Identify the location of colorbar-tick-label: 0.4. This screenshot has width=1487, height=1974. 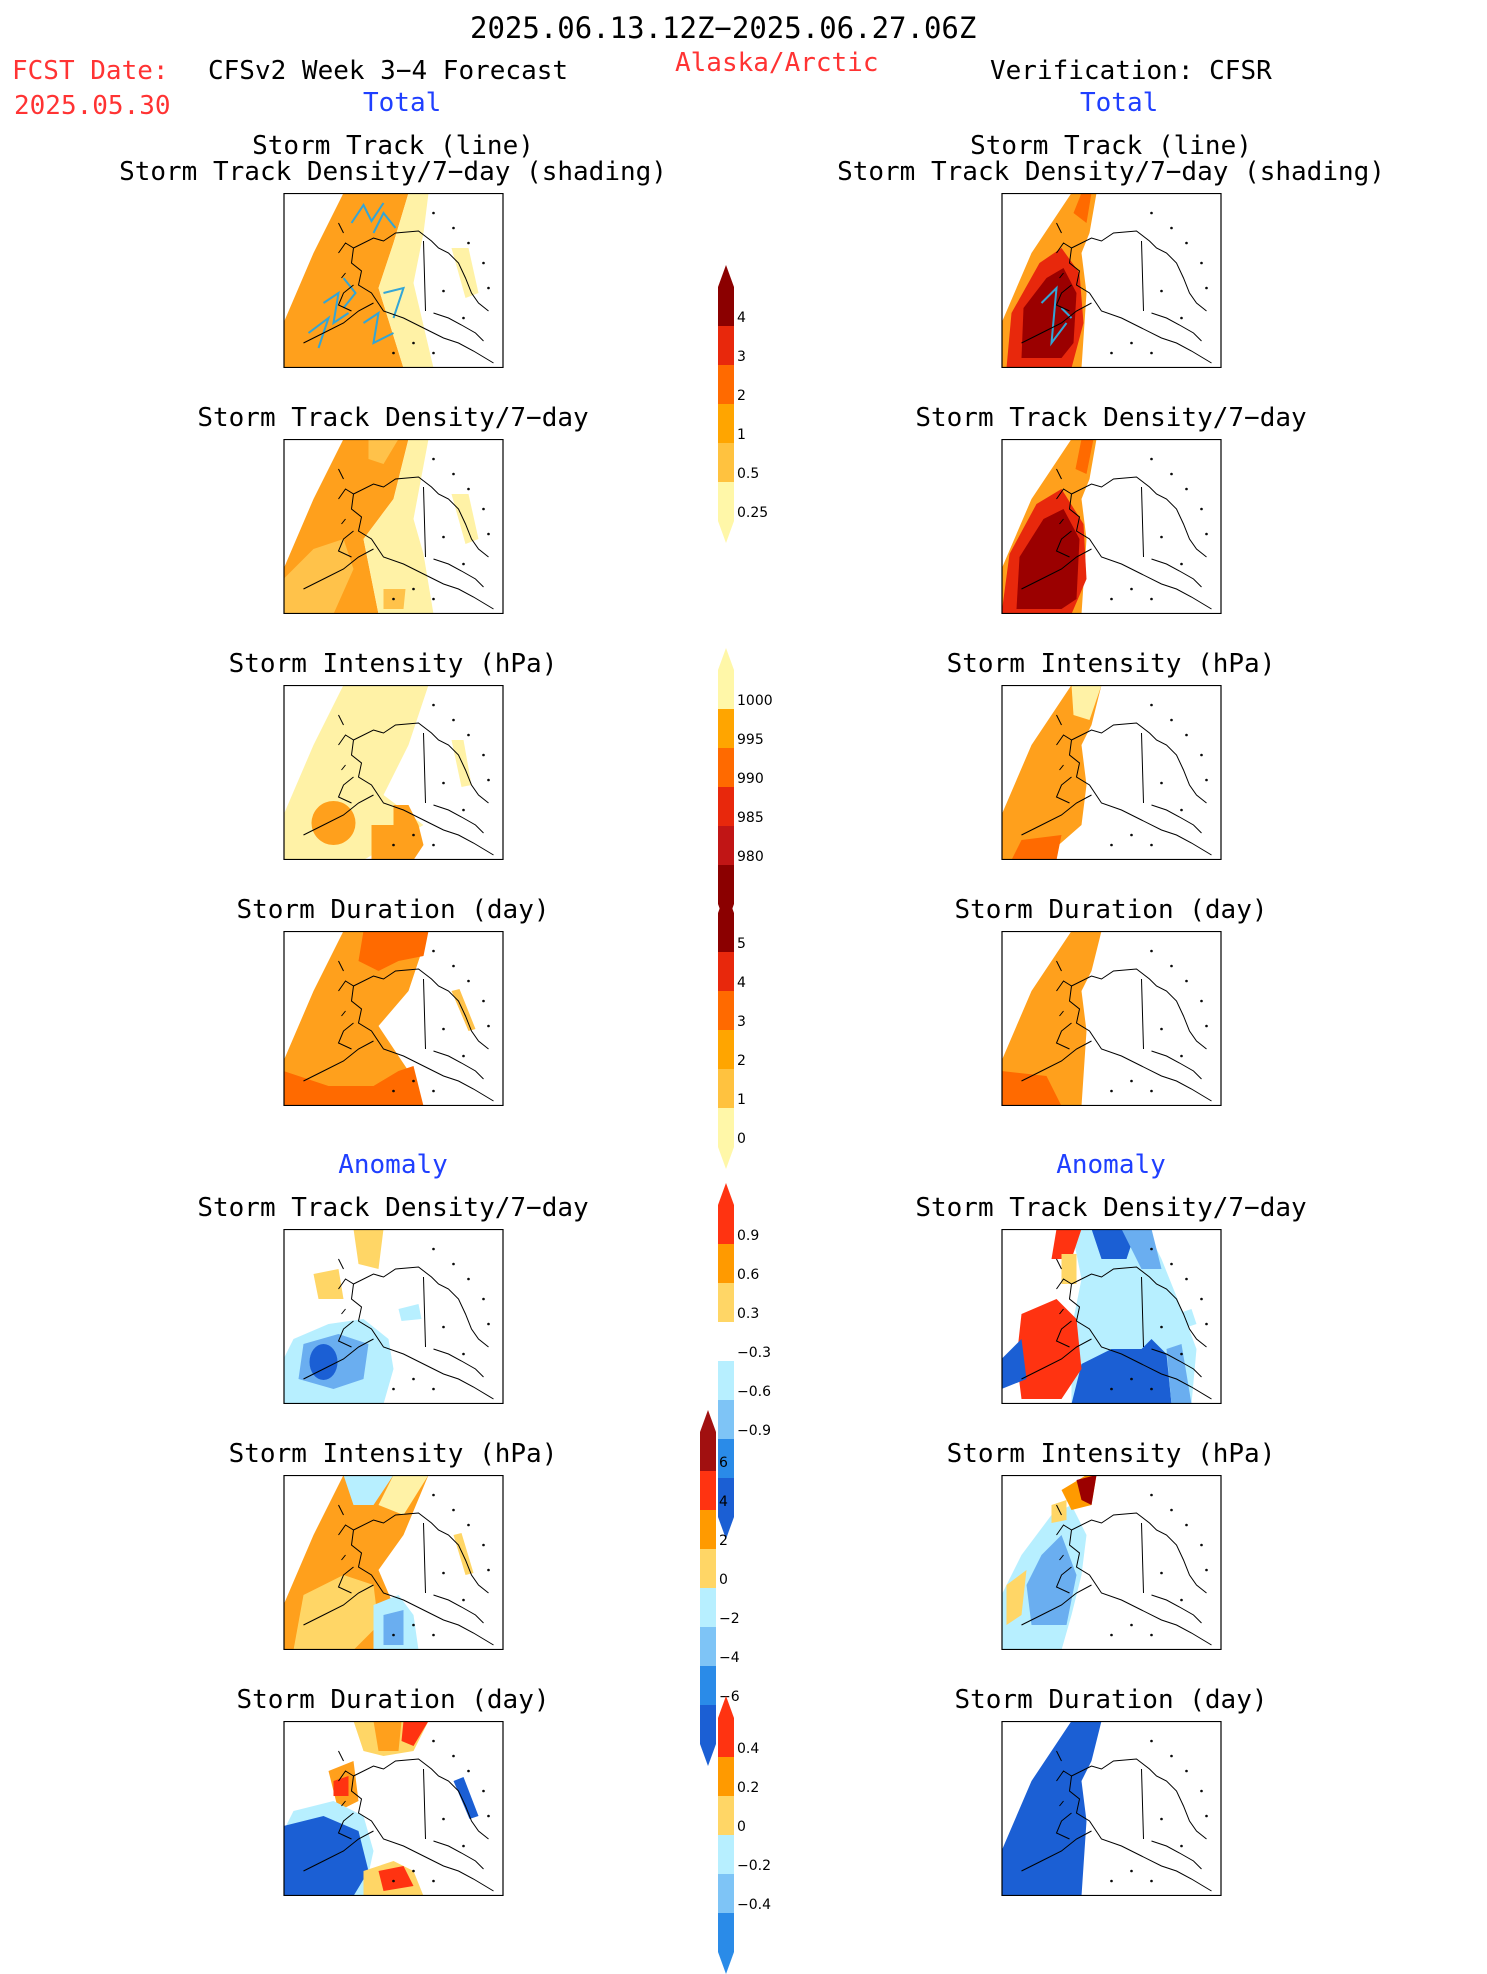
(748, 1749).